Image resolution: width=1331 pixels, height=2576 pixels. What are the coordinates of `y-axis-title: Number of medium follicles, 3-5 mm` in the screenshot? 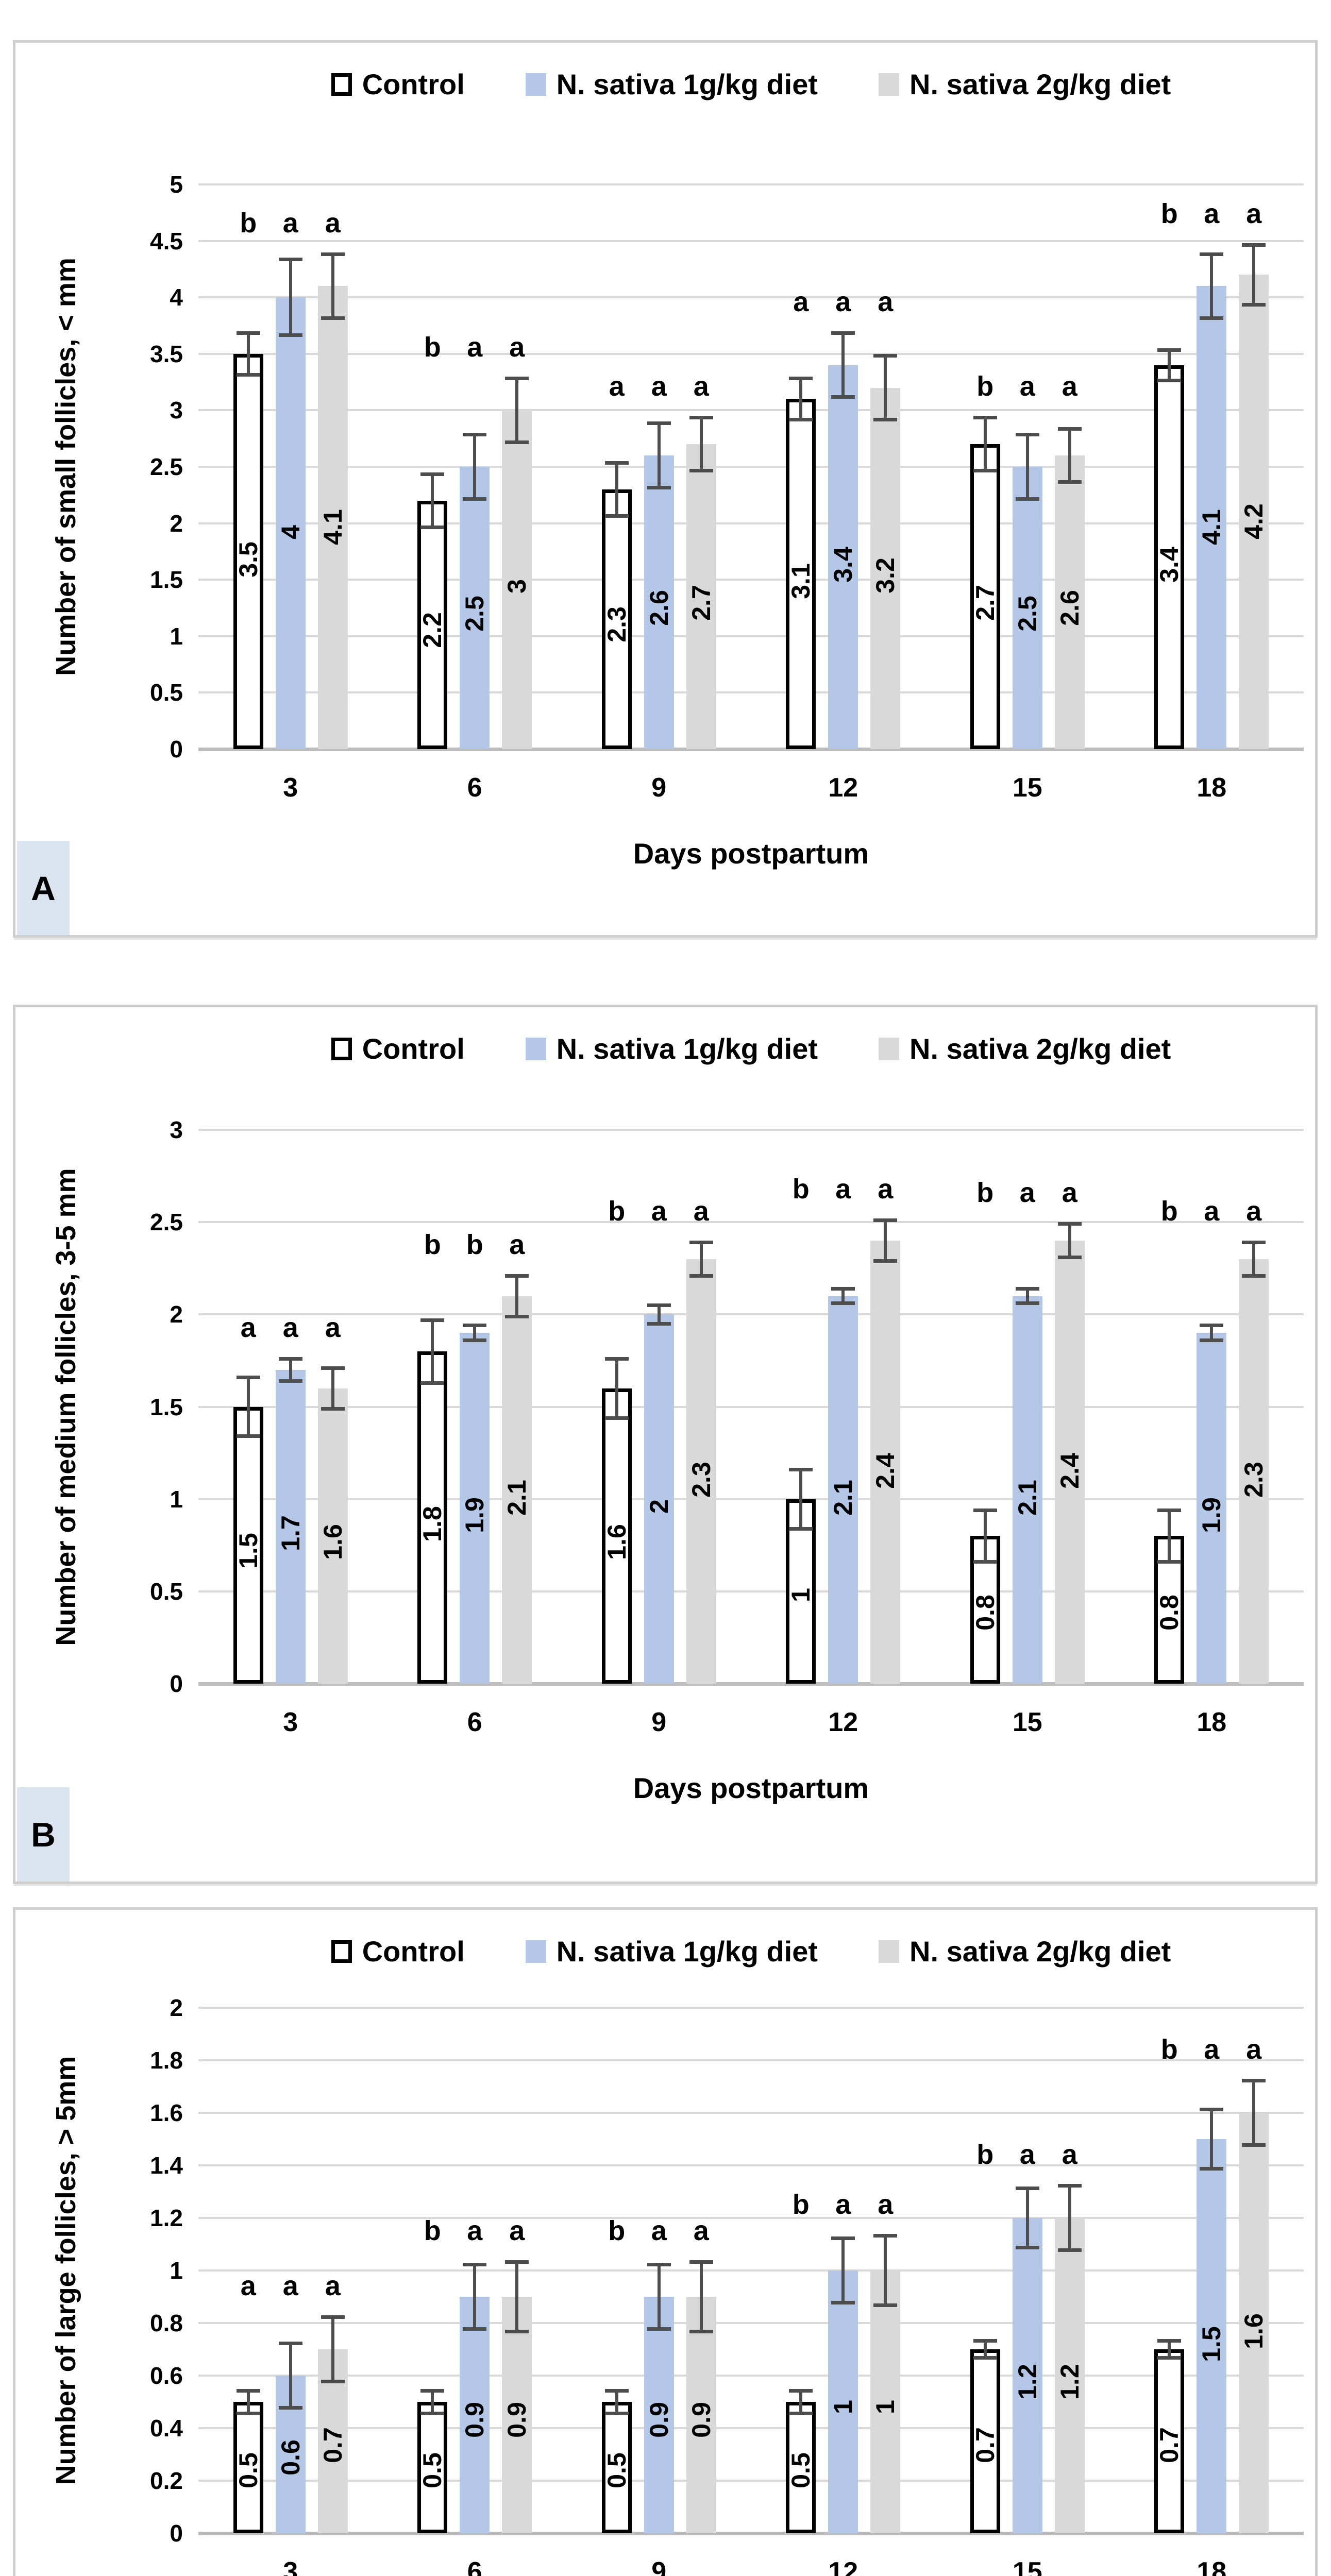 It's located at (65, 1406).